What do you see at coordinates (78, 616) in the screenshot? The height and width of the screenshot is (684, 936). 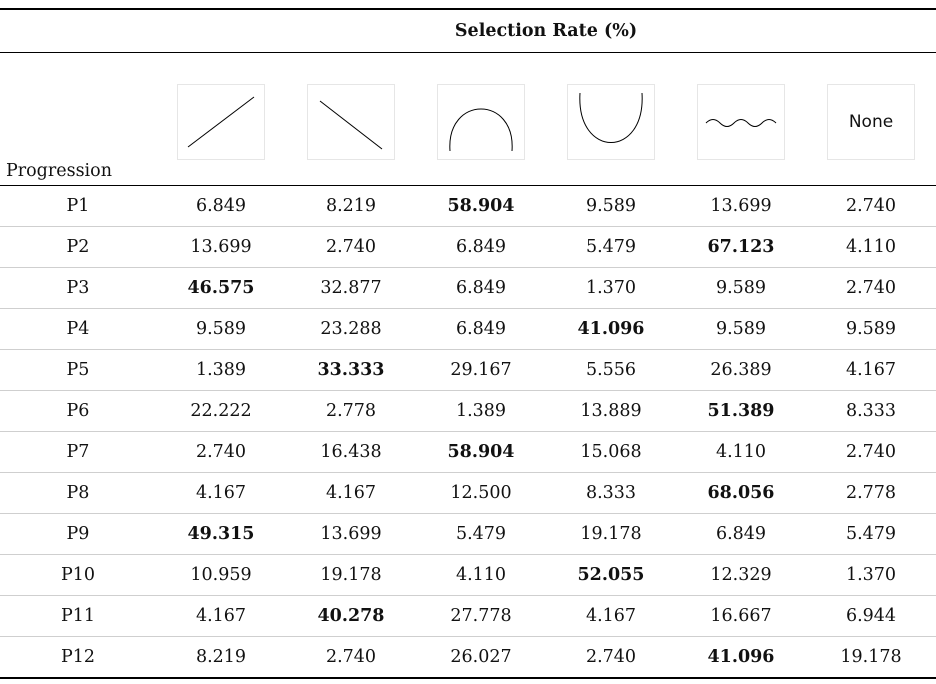 I see `row-label: P11` at bounding box center [78, 616].